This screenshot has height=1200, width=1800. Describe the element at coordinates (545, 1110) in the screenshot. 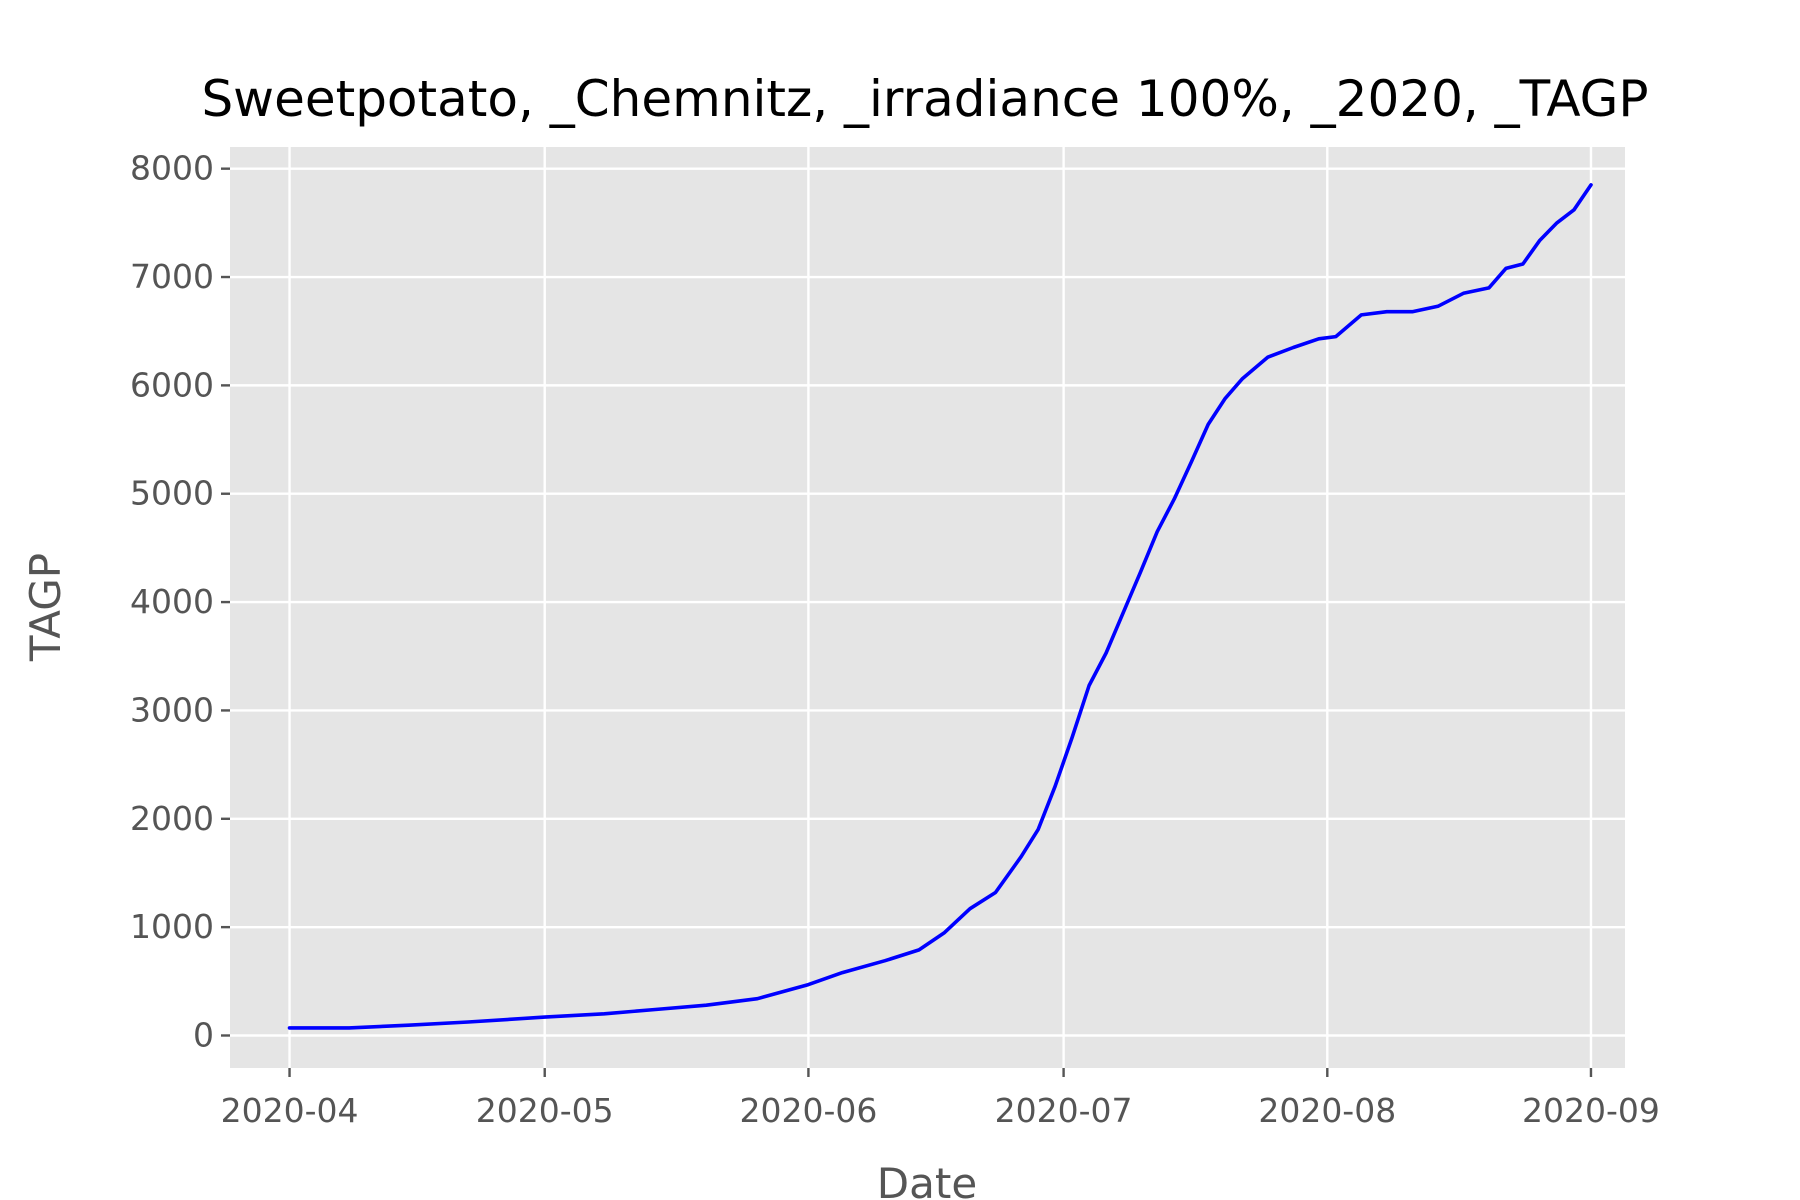

I see `x-tick-label: 2020-05` at that location.